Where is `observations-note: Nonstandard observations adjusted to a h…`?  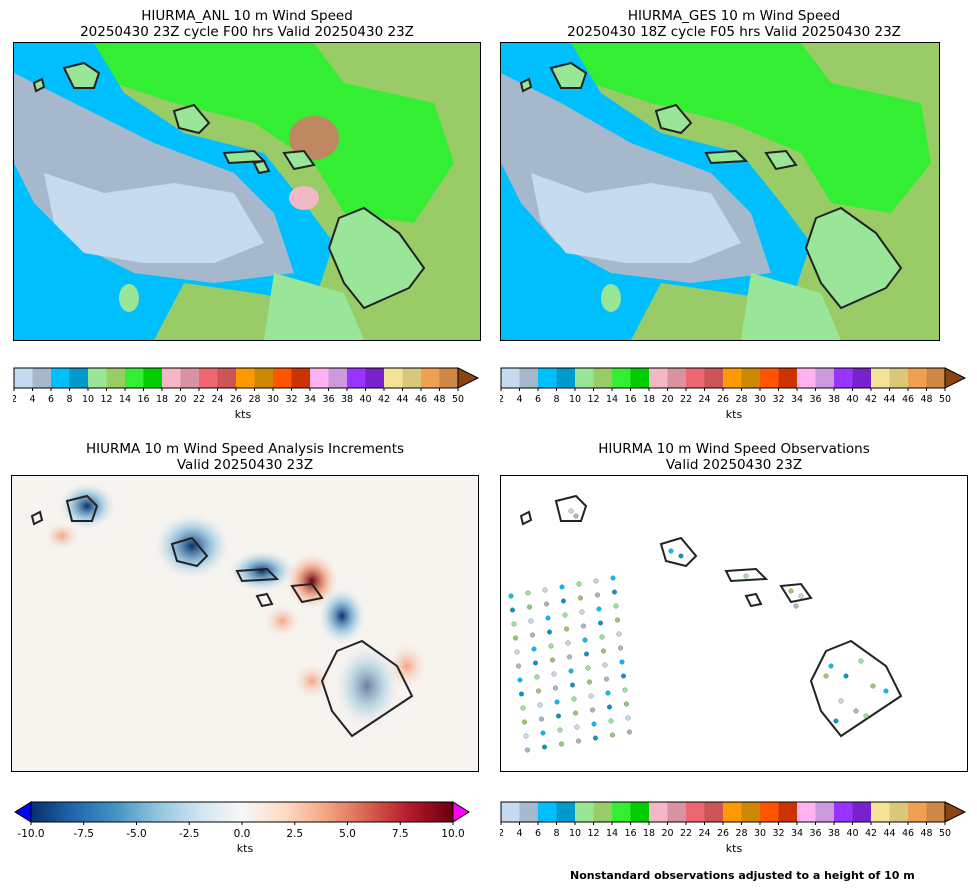 observations-note: Nonstandard observations adjusted to a h… is located at coordinates (742, 875).